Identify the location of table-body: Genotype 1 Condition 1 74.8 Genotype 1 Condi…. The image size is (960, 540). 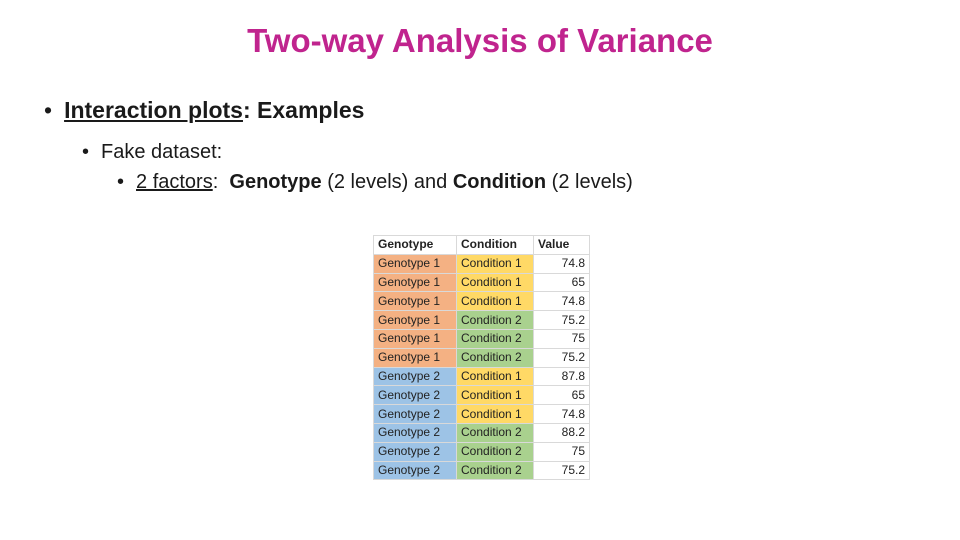
(481, 367).